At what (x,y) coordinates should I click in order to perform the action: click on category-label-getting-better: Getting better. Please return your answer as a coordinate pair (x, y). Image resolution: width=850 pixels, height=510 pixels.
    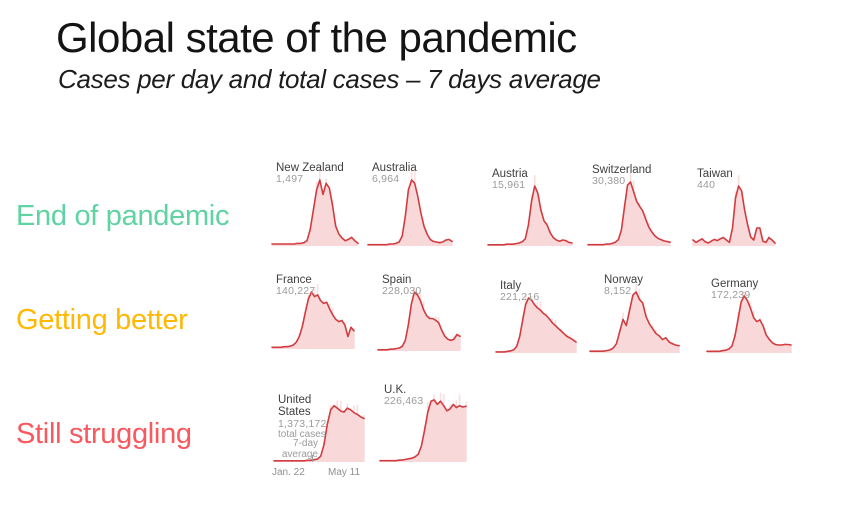
    Looking at the image, I should click on (102, 320).